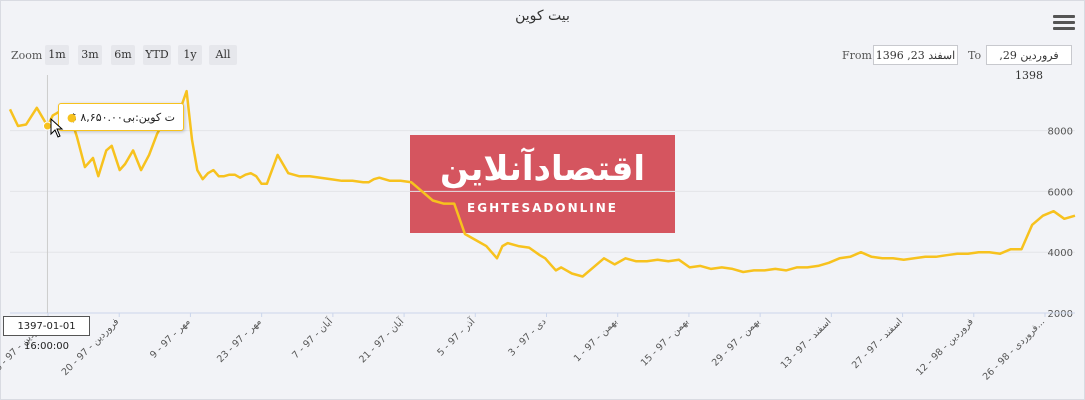  What do you see at coordinates (1064, 22) in the screenshot?
I see `hamburger-icon` at bounding box center [1064, 22].